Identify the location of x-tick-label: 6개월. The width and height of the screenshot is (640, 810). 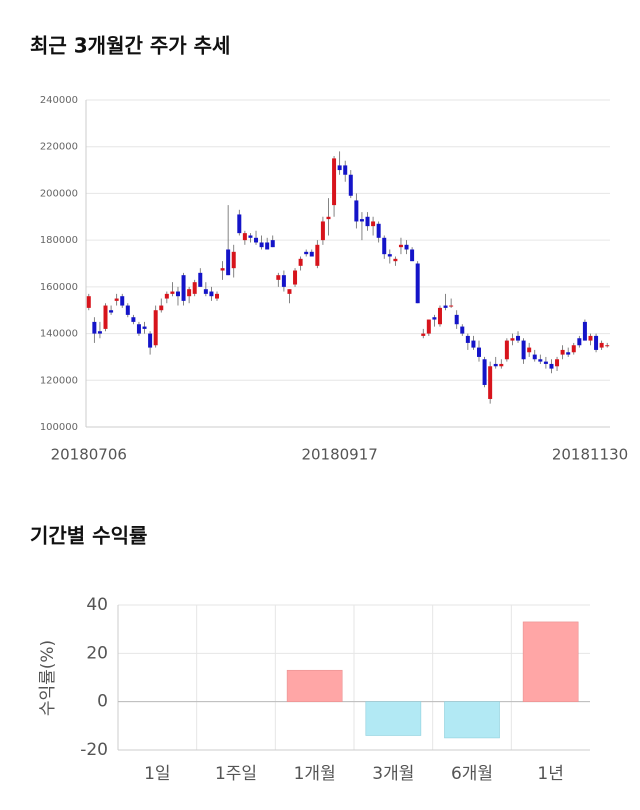
(472, 774).